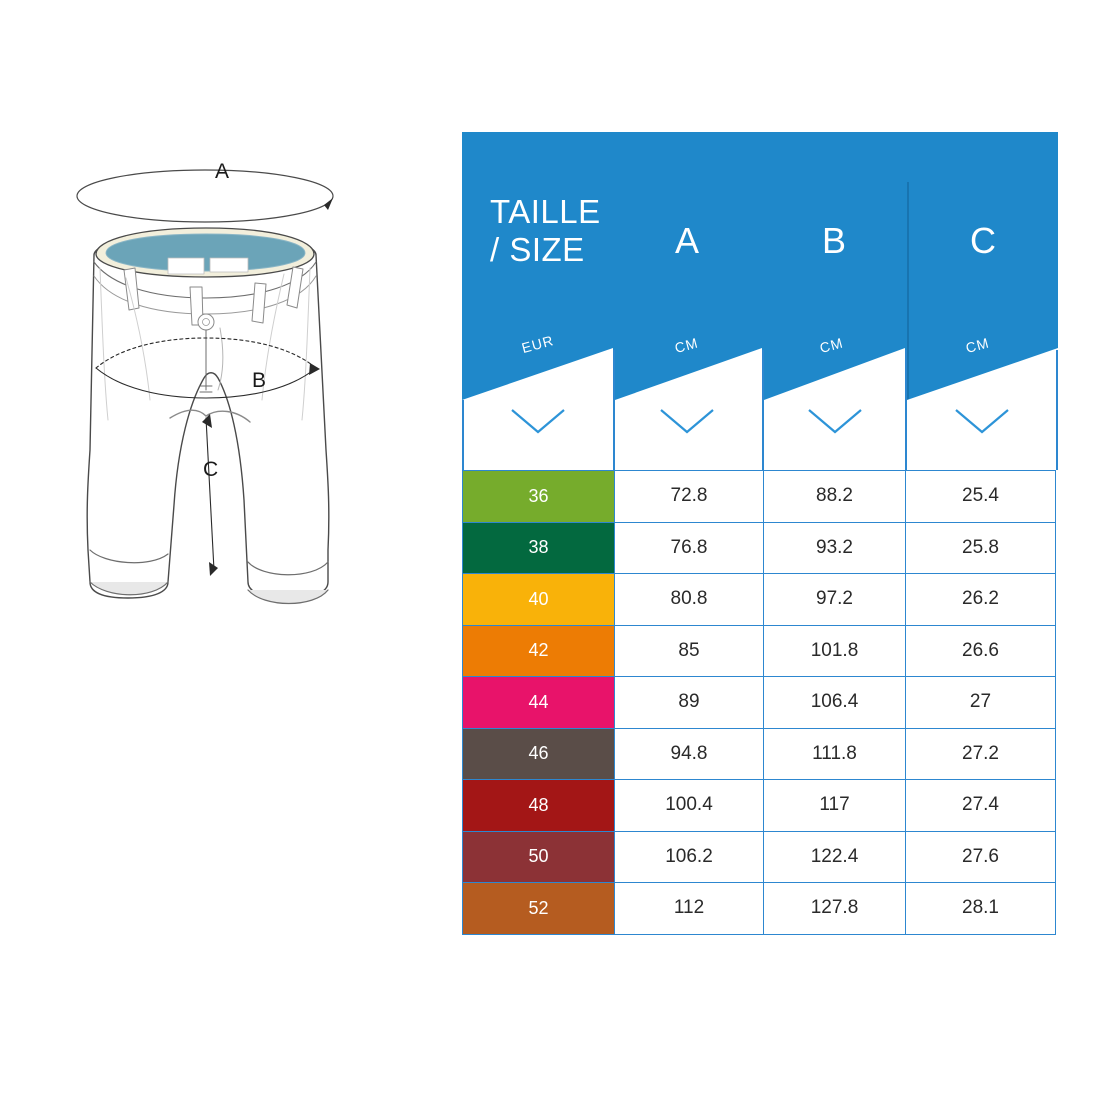 The image size is (1100, 1100). What do you see at coordinates (982, 421) in the screenshot?
I see `chevron-down-icon-c` at bounding box center [982, 421].